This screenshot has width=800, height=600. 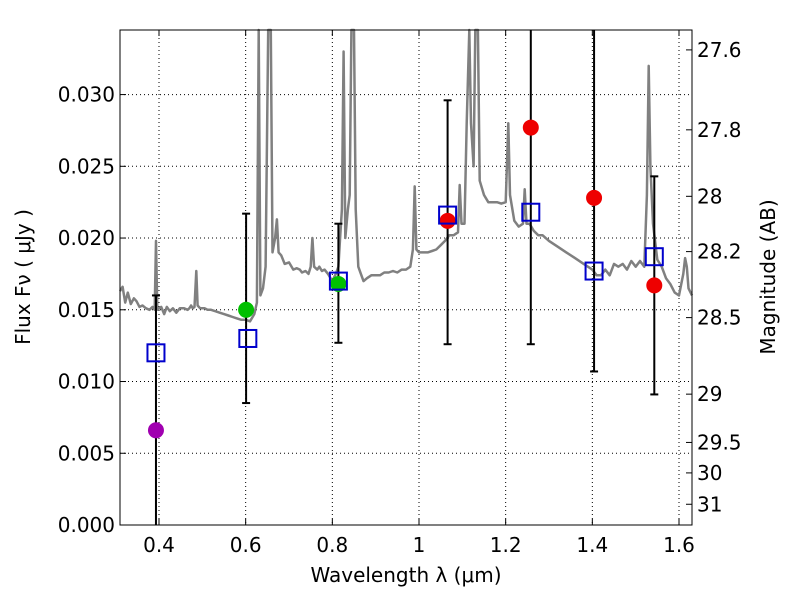 I want to click on y-tick-label: 0.015, so click(x=86, y=310).